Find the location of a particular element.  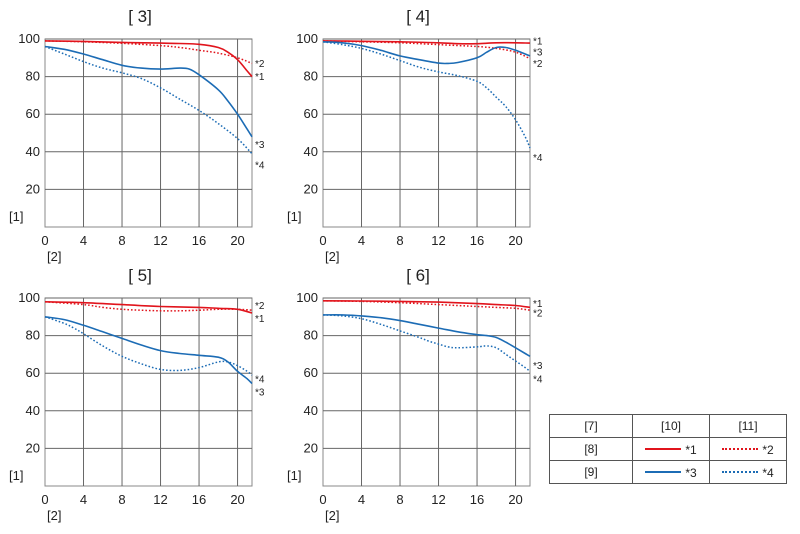

legend-item: *1 is located at coordinates (671, 449).